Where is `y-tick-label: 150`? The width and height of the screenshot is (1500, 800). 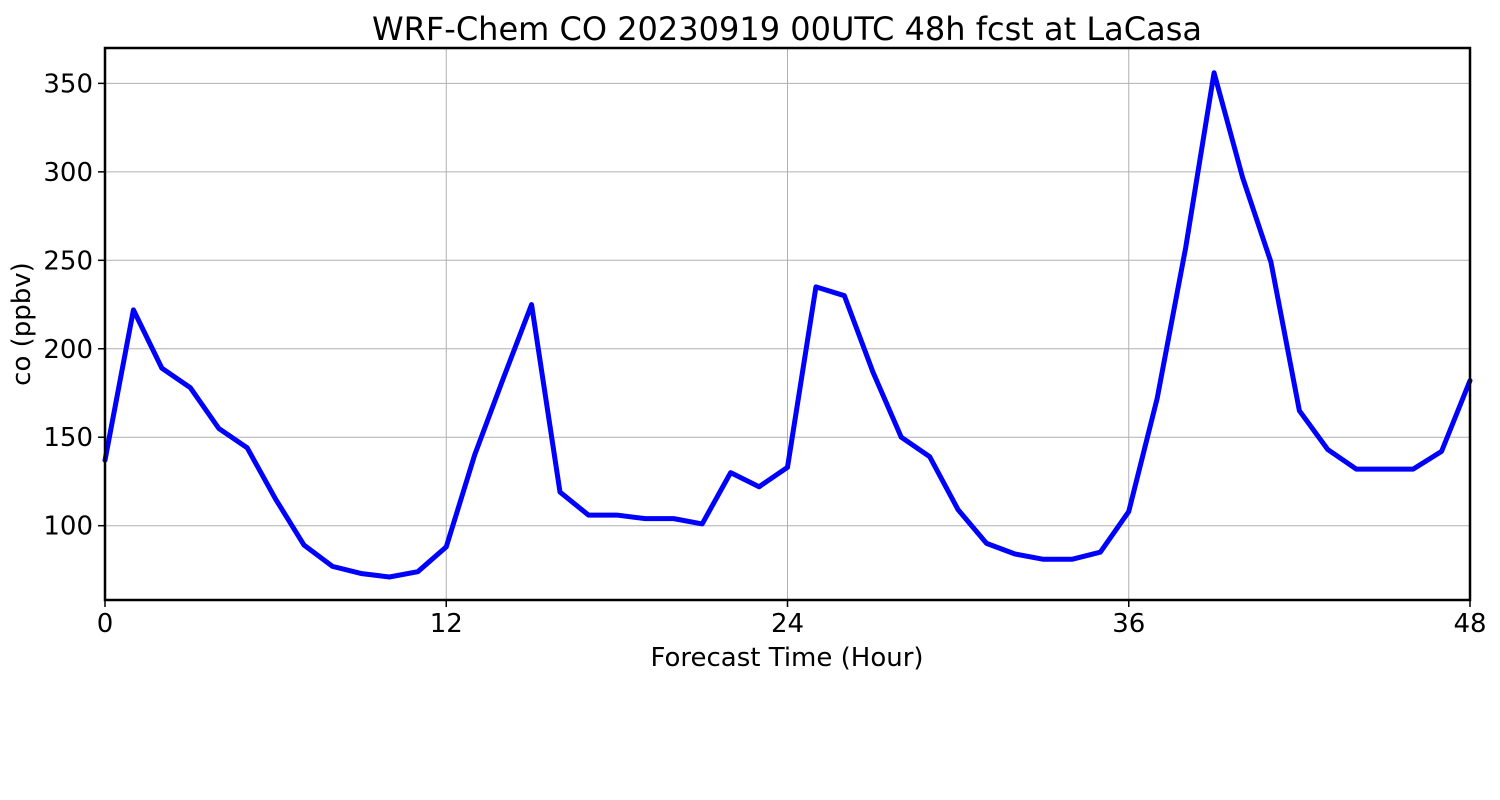
y-tick-label: 150 is located at coordinates (68, 438).